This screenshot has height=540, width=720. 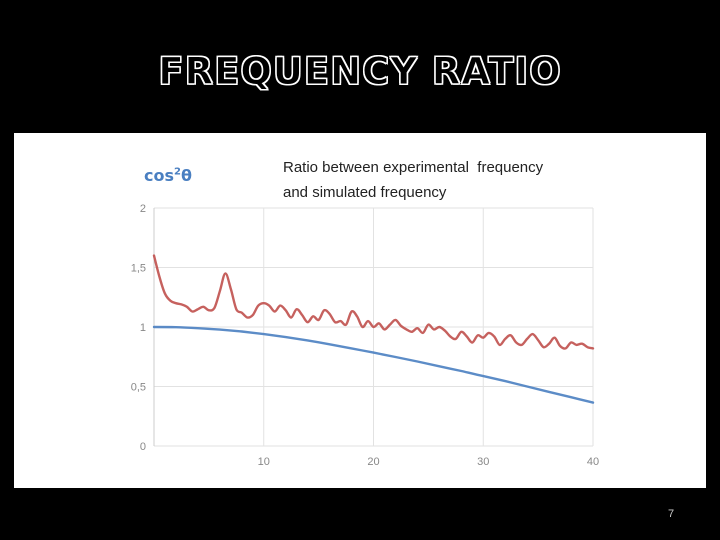 I want to click on x-tick-label: 20, so click(x=373, y=462).